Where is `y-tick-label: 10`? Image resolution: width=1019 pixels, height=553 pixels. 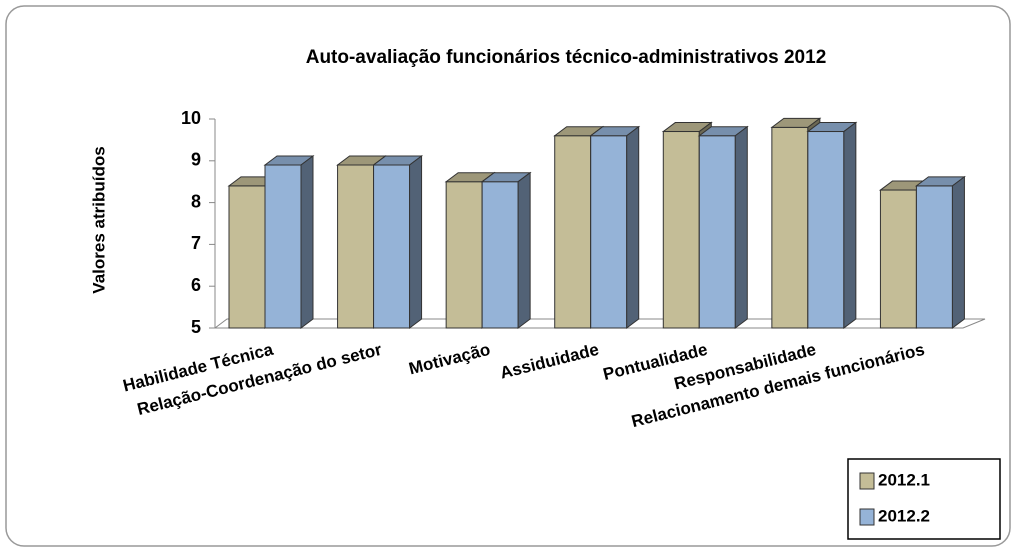
y-tick-label: 10 is located at coordinates (191, 118).